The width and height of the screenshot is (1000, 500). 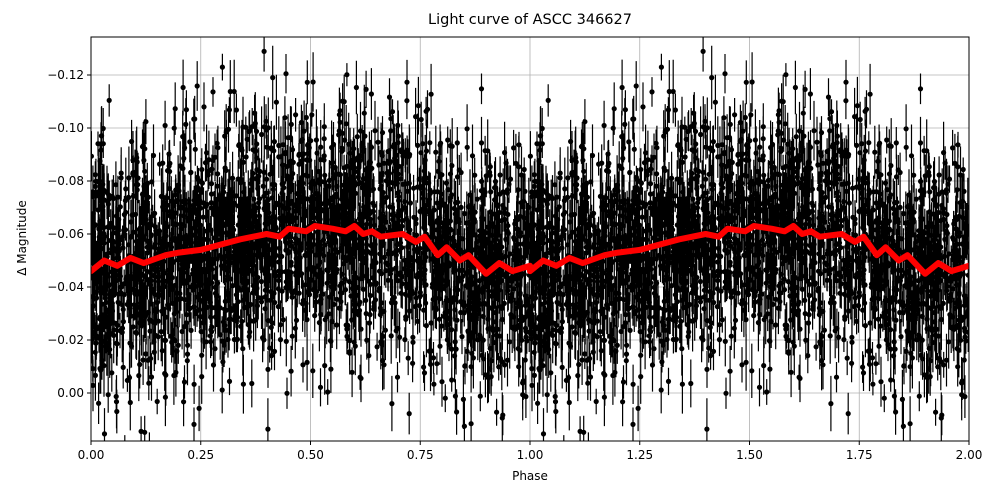 What do you see at coordinates (70, 393) in the screenshot?
I see `y-tick-label: 0.00` at bounding box center [70, 393].